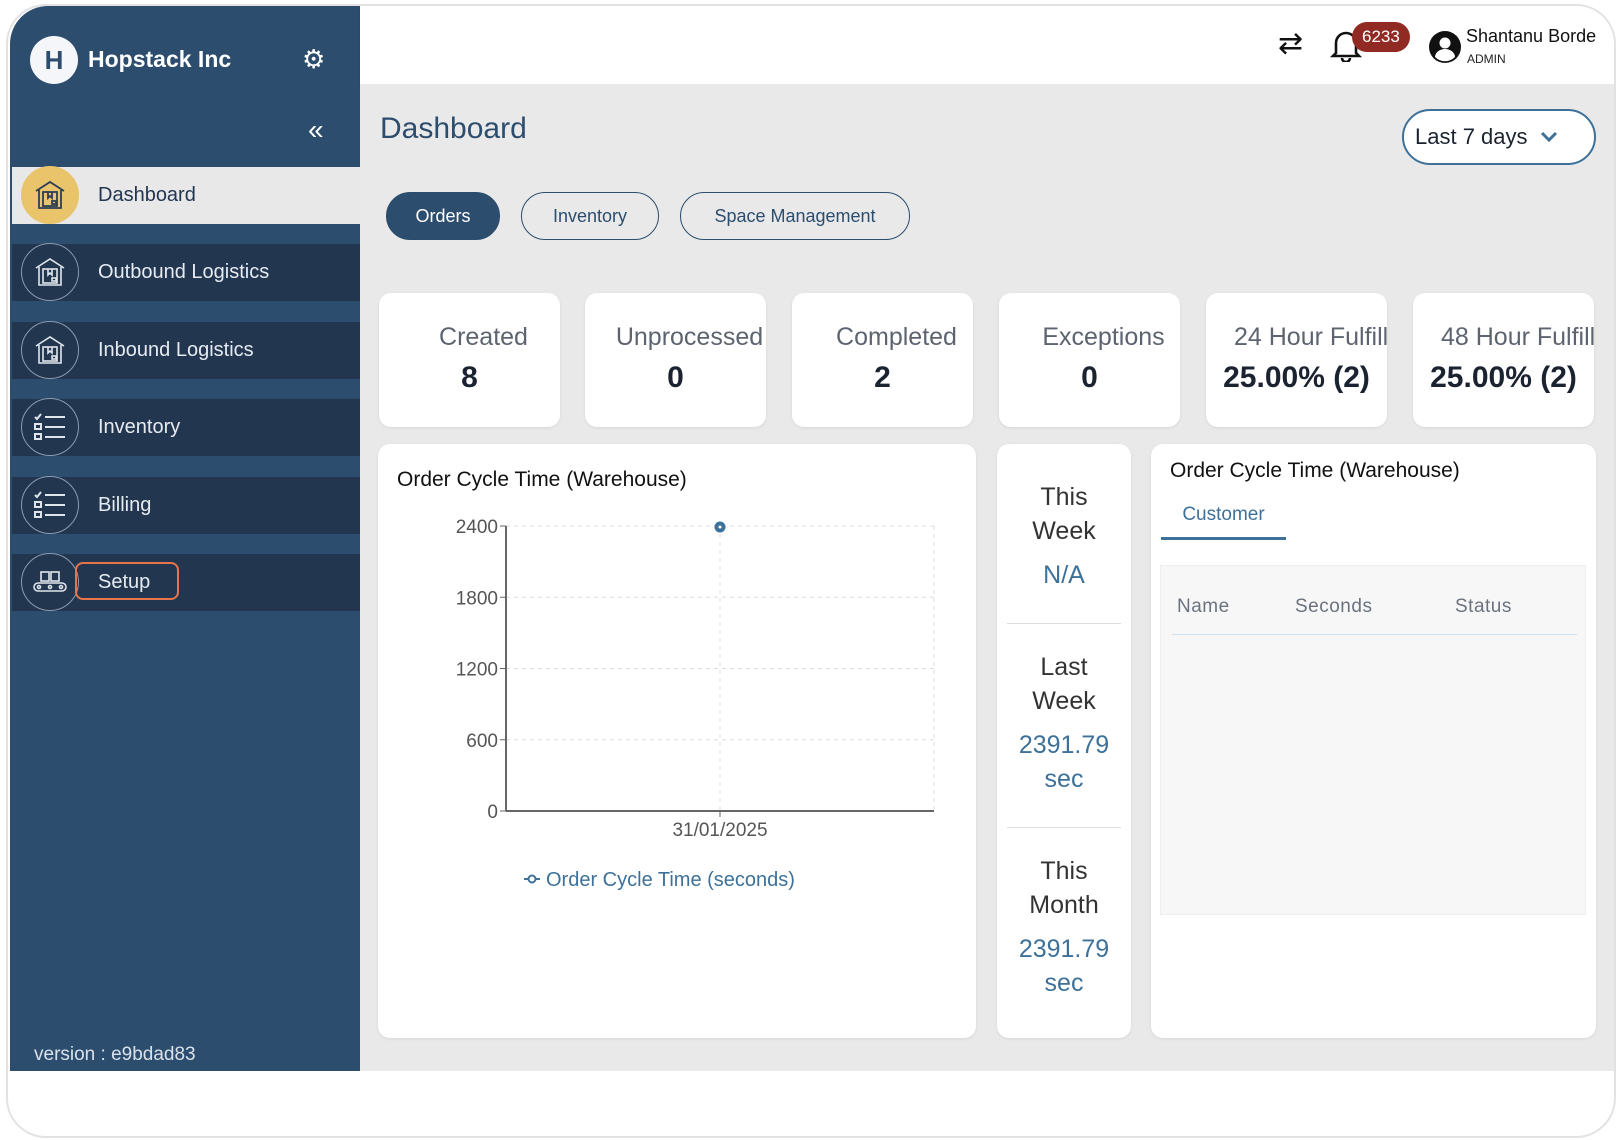 The height and width of the screenshot is (1140, 1618). Describe the element at coordinates (882, 377) in the screenshot. I see `stat-value: 2` at that location.